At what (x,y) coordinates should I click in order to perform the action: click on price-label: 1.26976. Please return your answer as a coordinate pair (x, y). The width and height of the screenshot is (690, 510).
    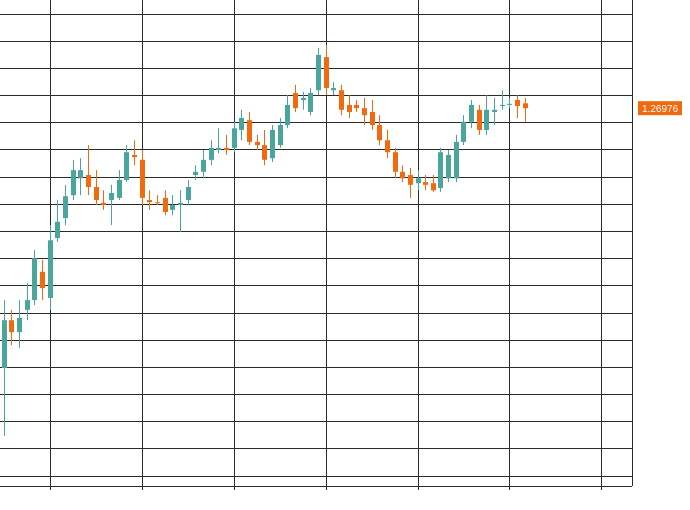
    Looking at the image, I should click on (660, 109).